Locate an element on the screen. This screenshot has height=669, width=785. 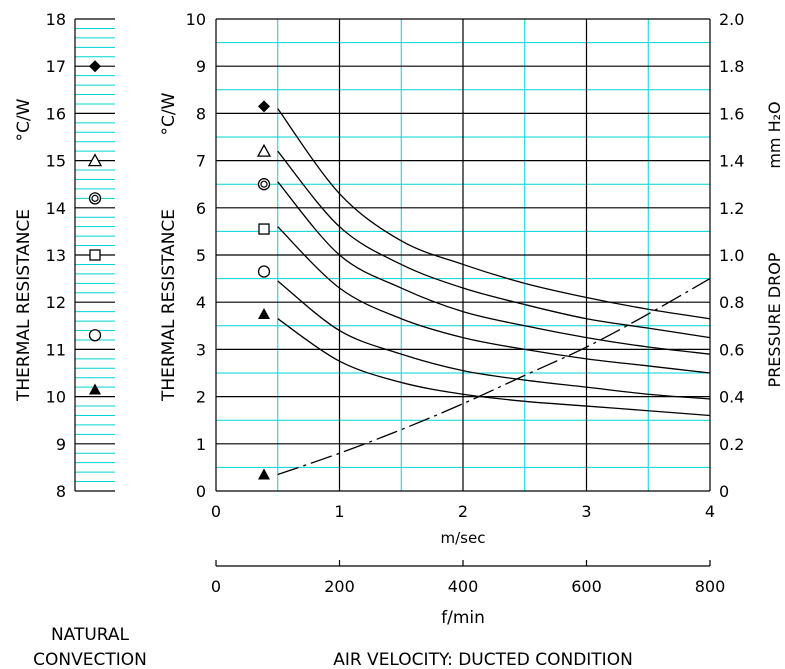
y2-tick-label: 1.2 is located at coordinates (731, 208).